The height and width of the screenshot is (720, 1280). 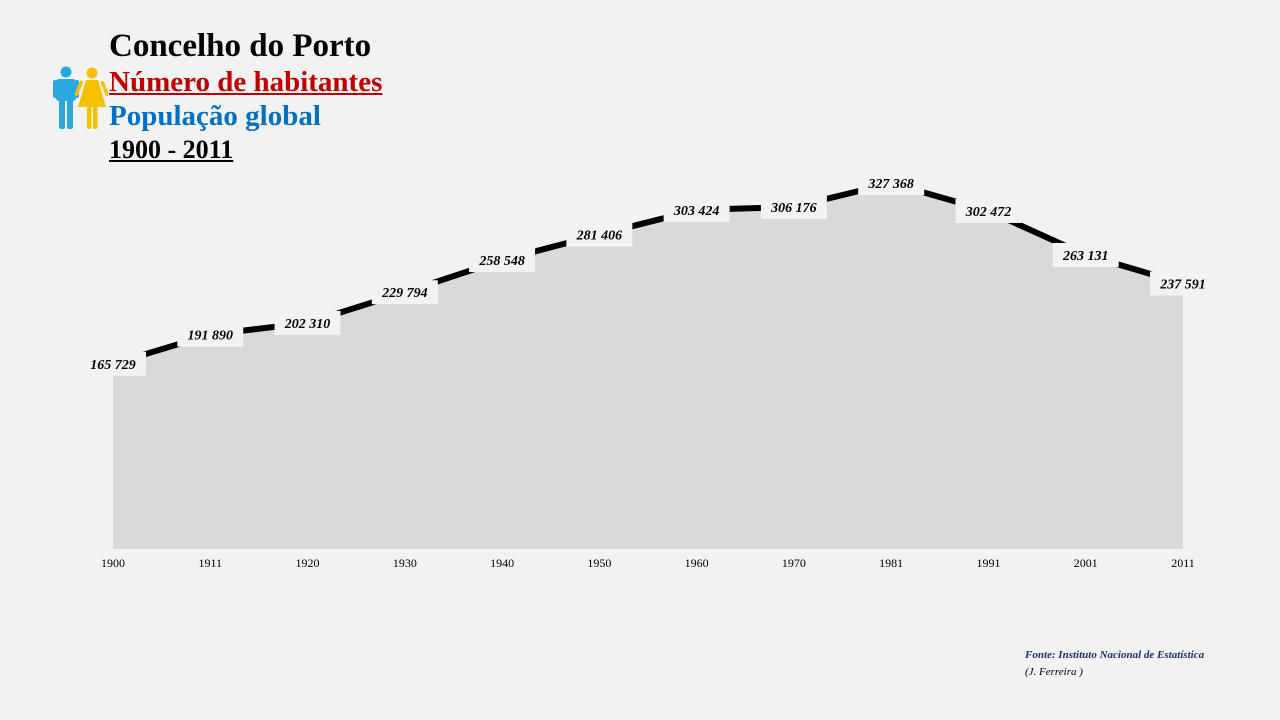 What do you see at coordinates (308, 563) in the screenshot?
I see `x-tick-label: 1920` at bounding box center [308, 563].